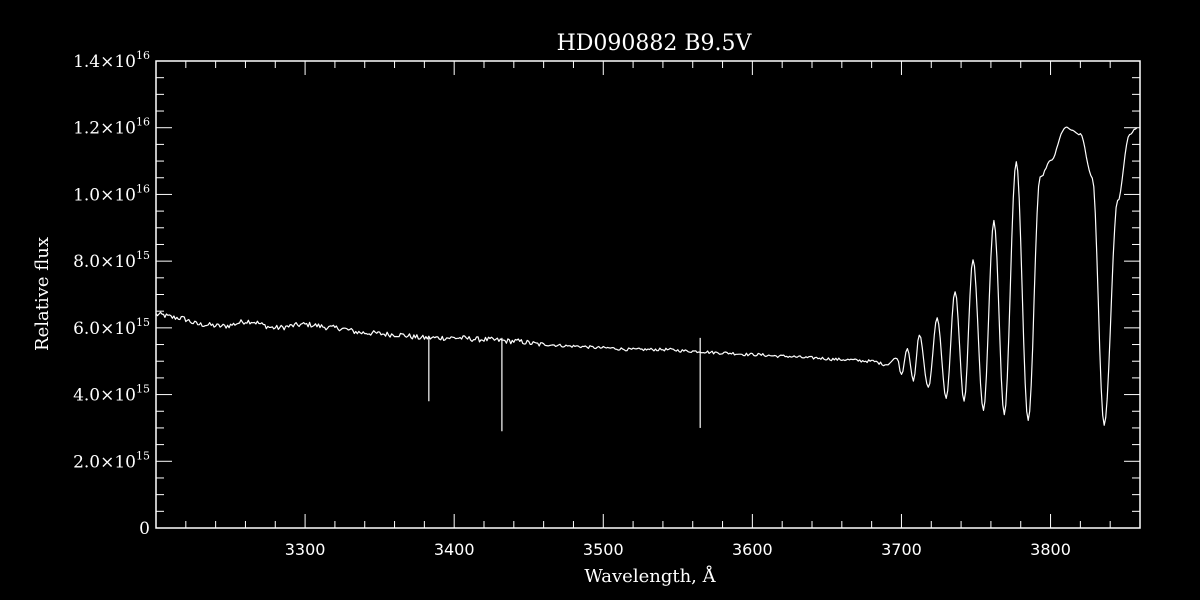 This screenshot has height=600, width=1200. I want to click on y-tick-label: 6.0×10¹⁵, so click(111, 327).